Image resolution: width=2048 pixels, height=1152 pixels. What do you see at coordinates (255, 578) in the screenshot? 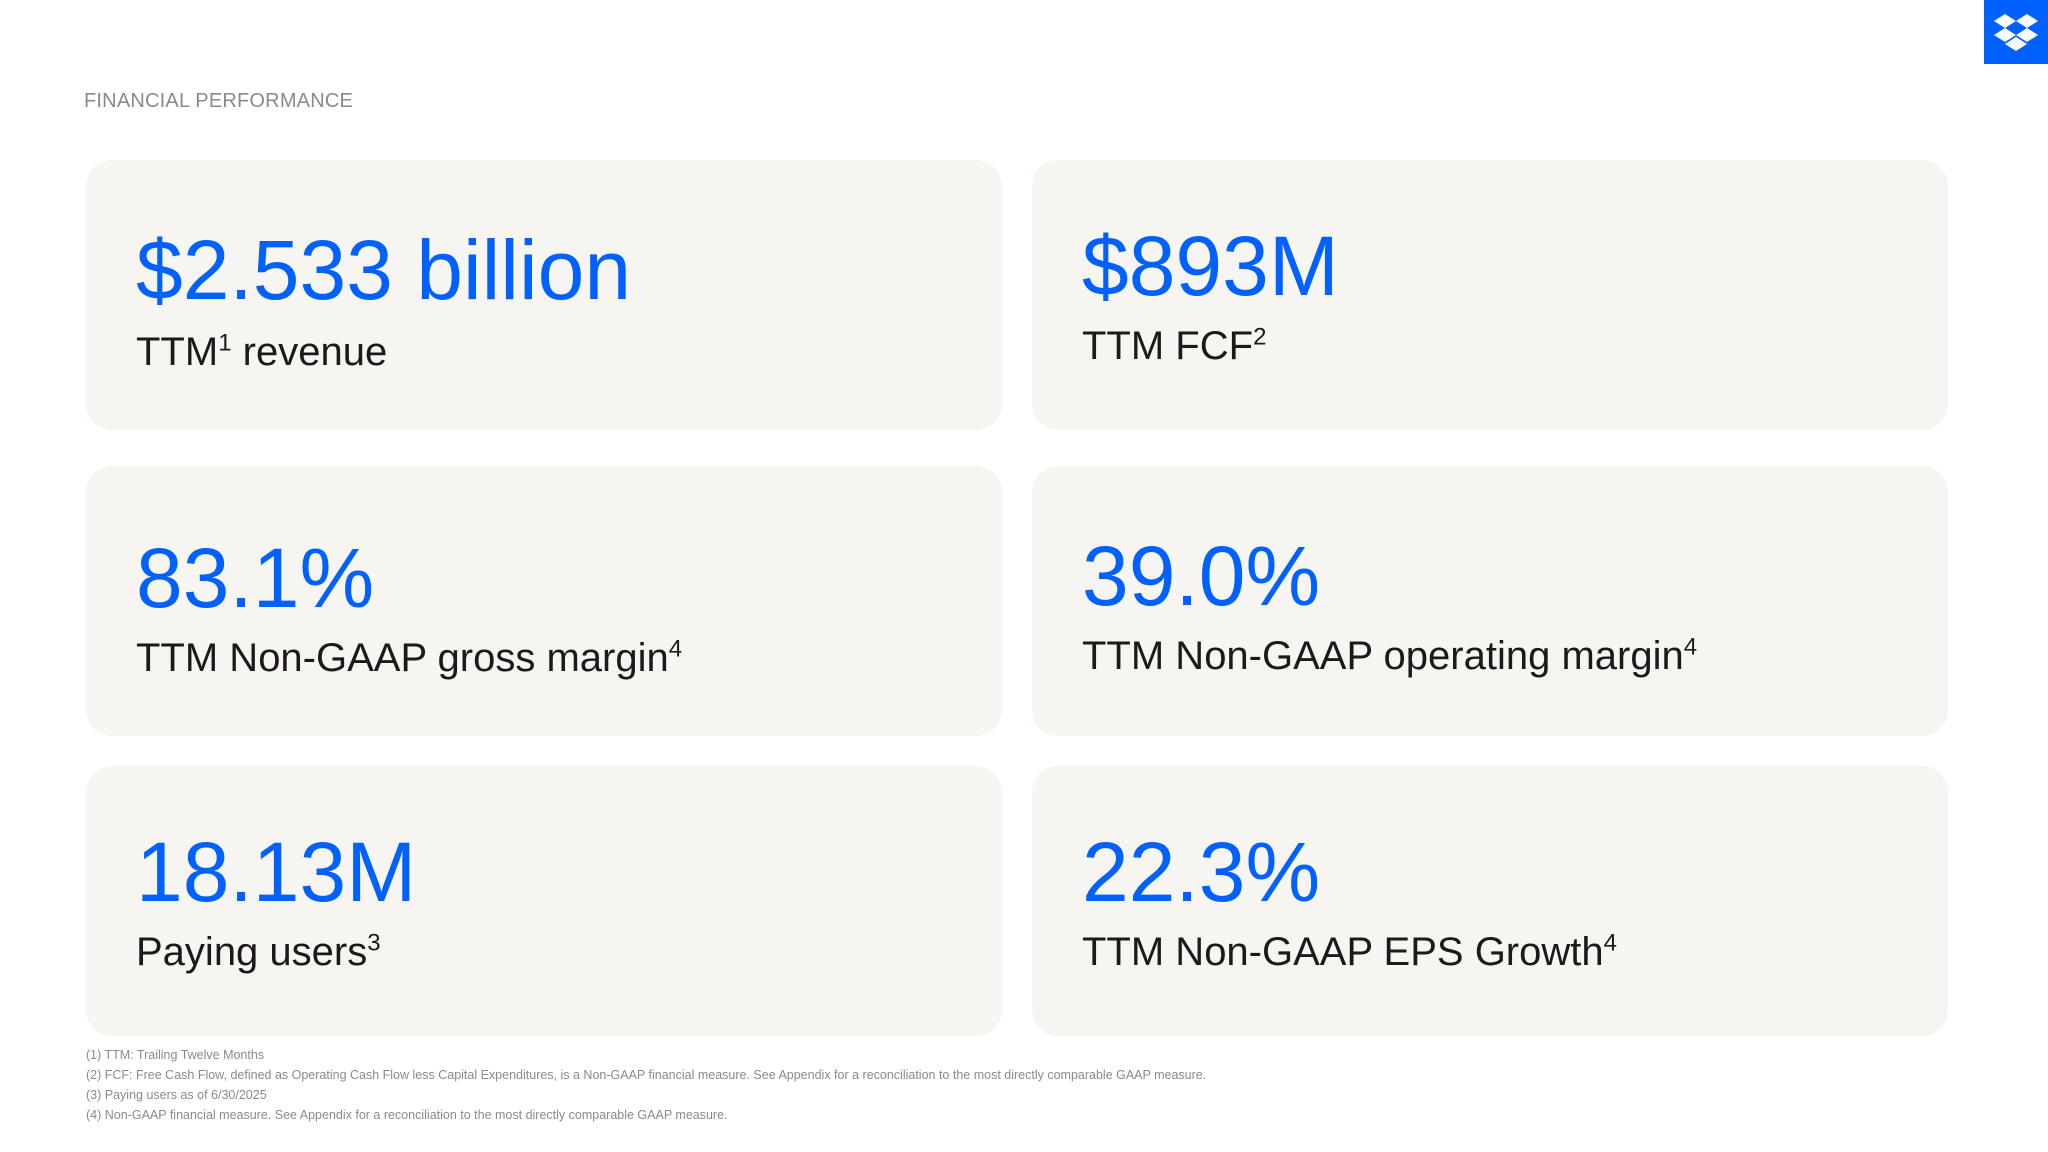
I see `metric-value: 83.1%` at bounding box center [255, 578].